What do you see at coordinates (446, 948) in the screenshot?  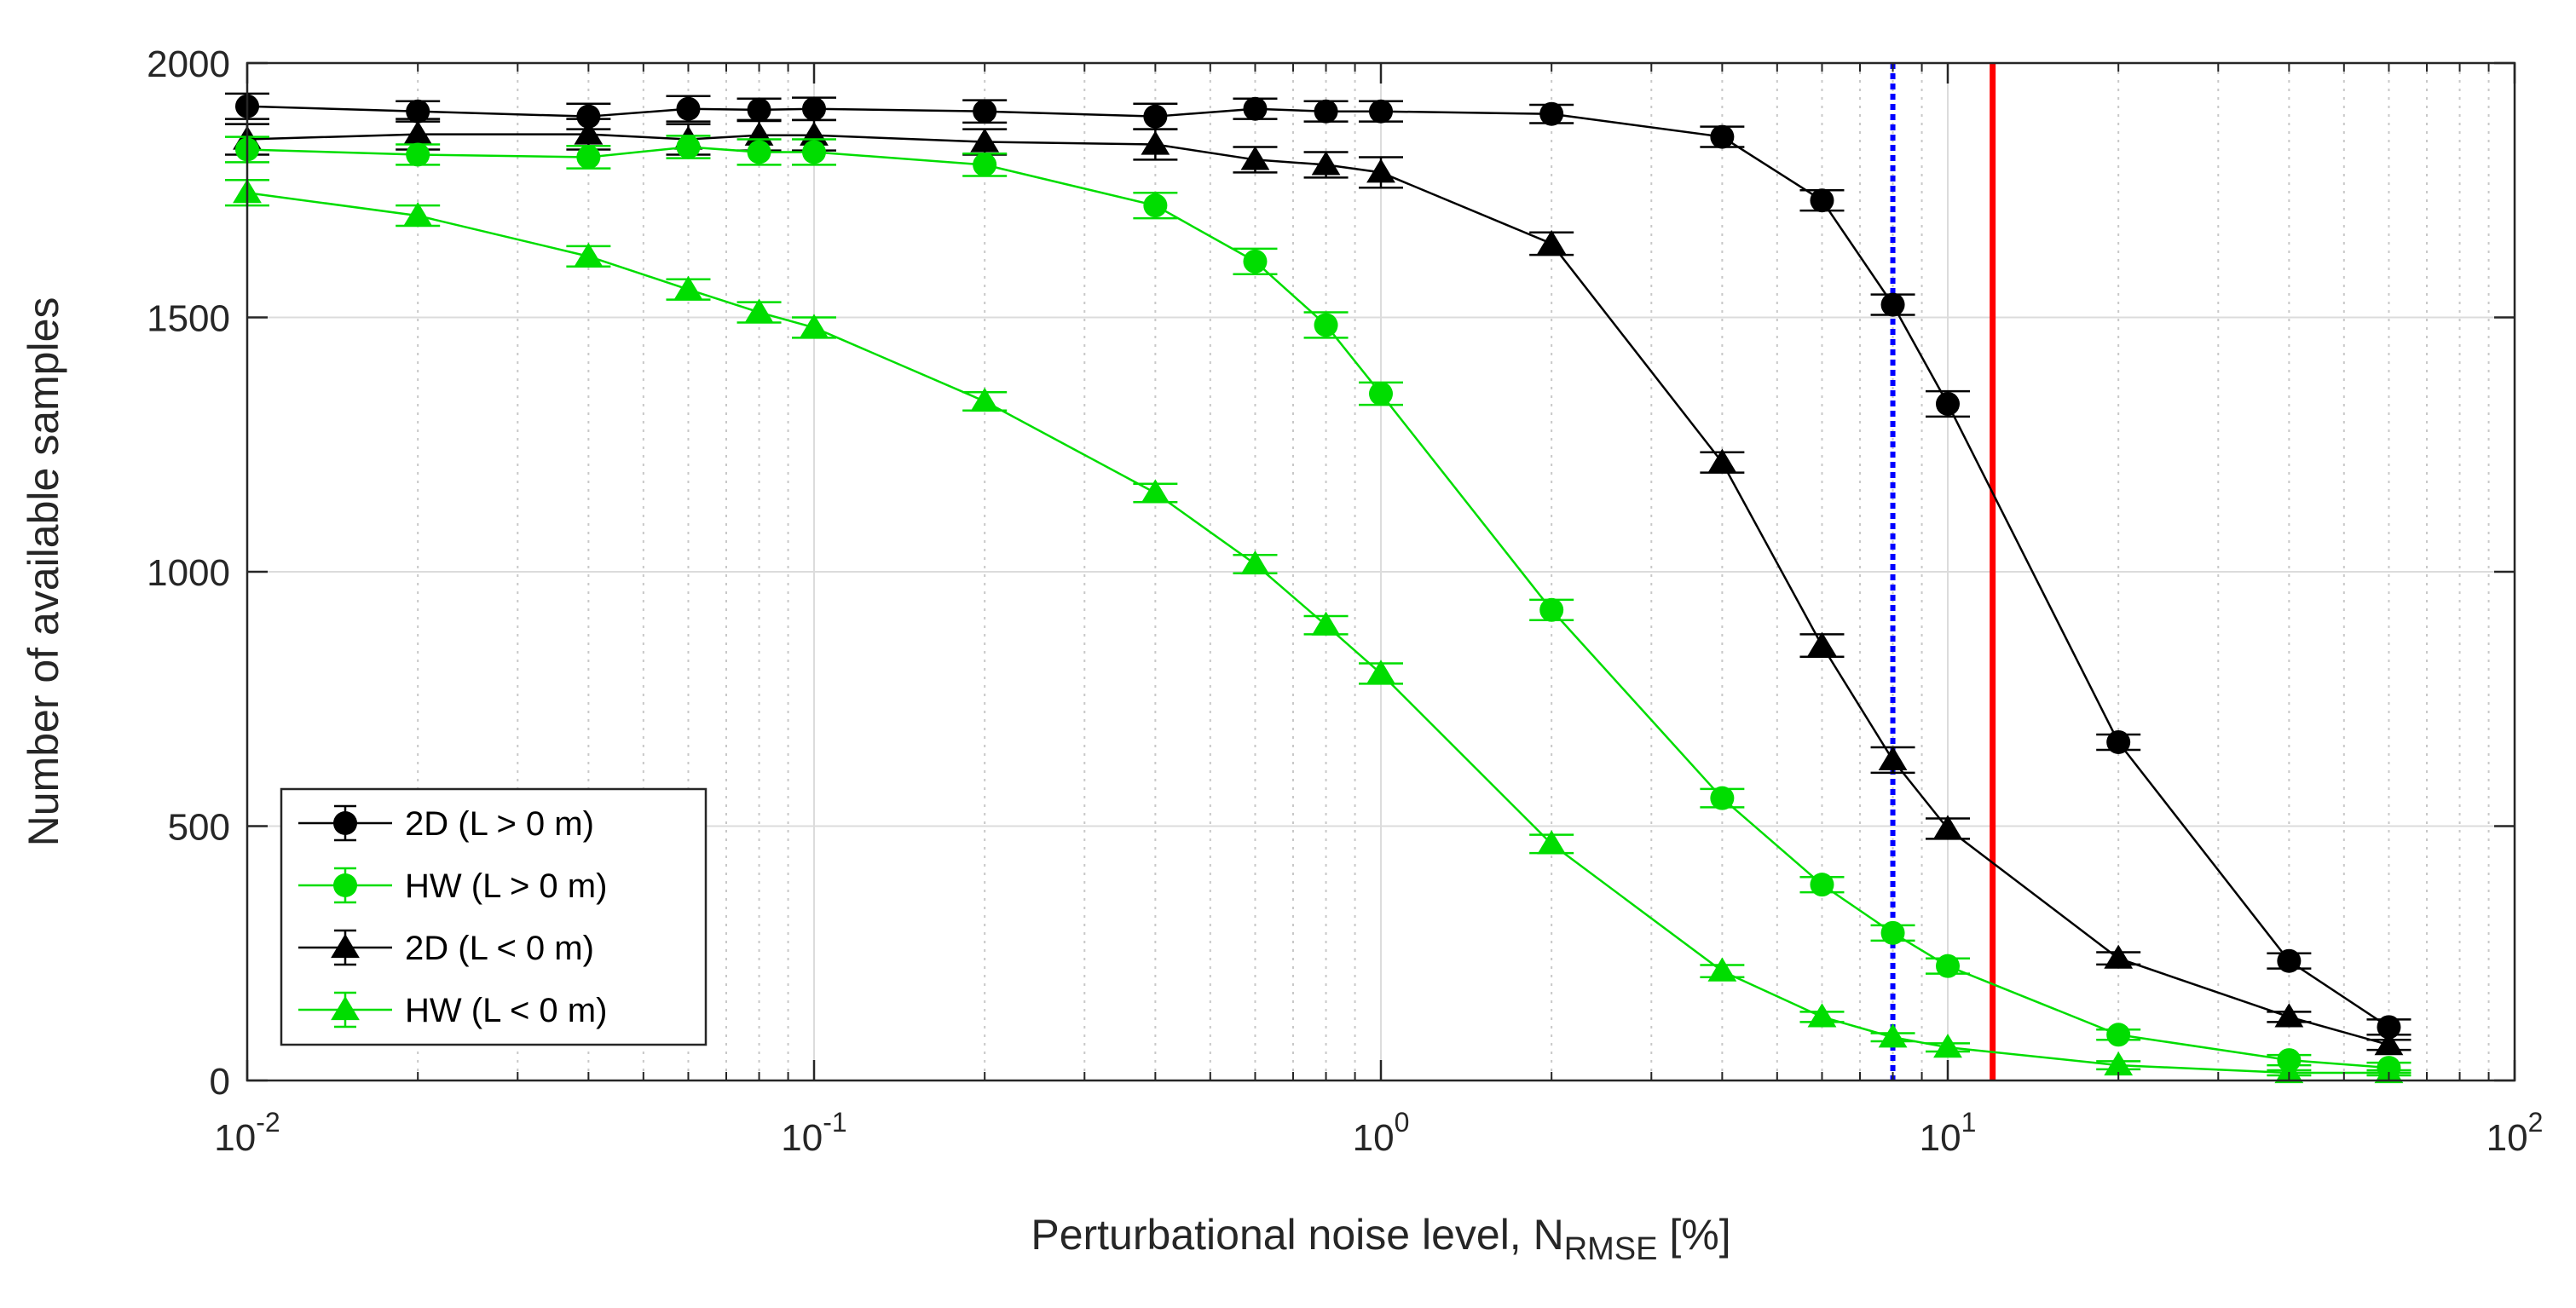 I see `legend-entry-2d-l-0-m: 2D (L < 0 m)` at bounding box center [446, 948].